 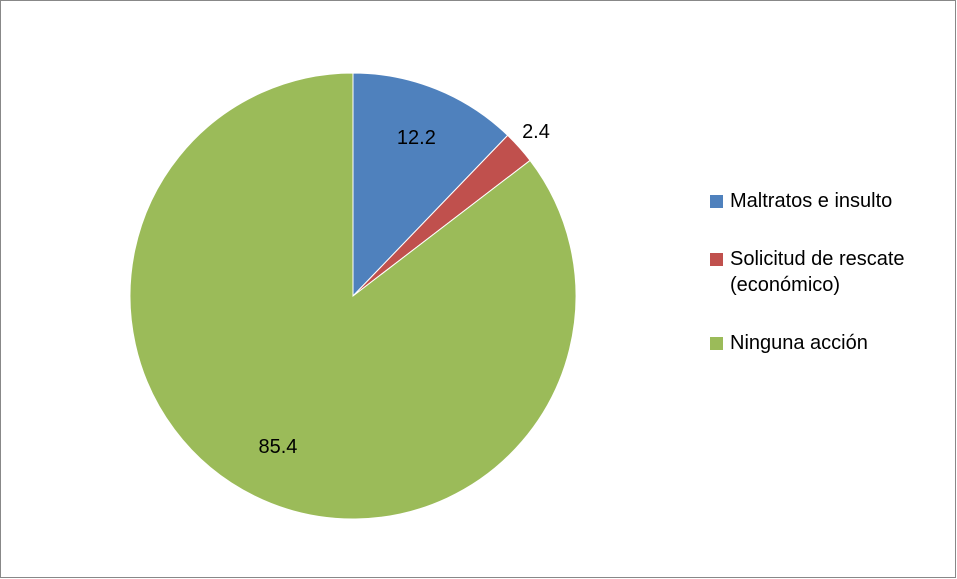 What do you see at coordinates (799, 343) in the screenshot?
I see `legend-label: Ninguna acción` at bounding box center [799, 343].